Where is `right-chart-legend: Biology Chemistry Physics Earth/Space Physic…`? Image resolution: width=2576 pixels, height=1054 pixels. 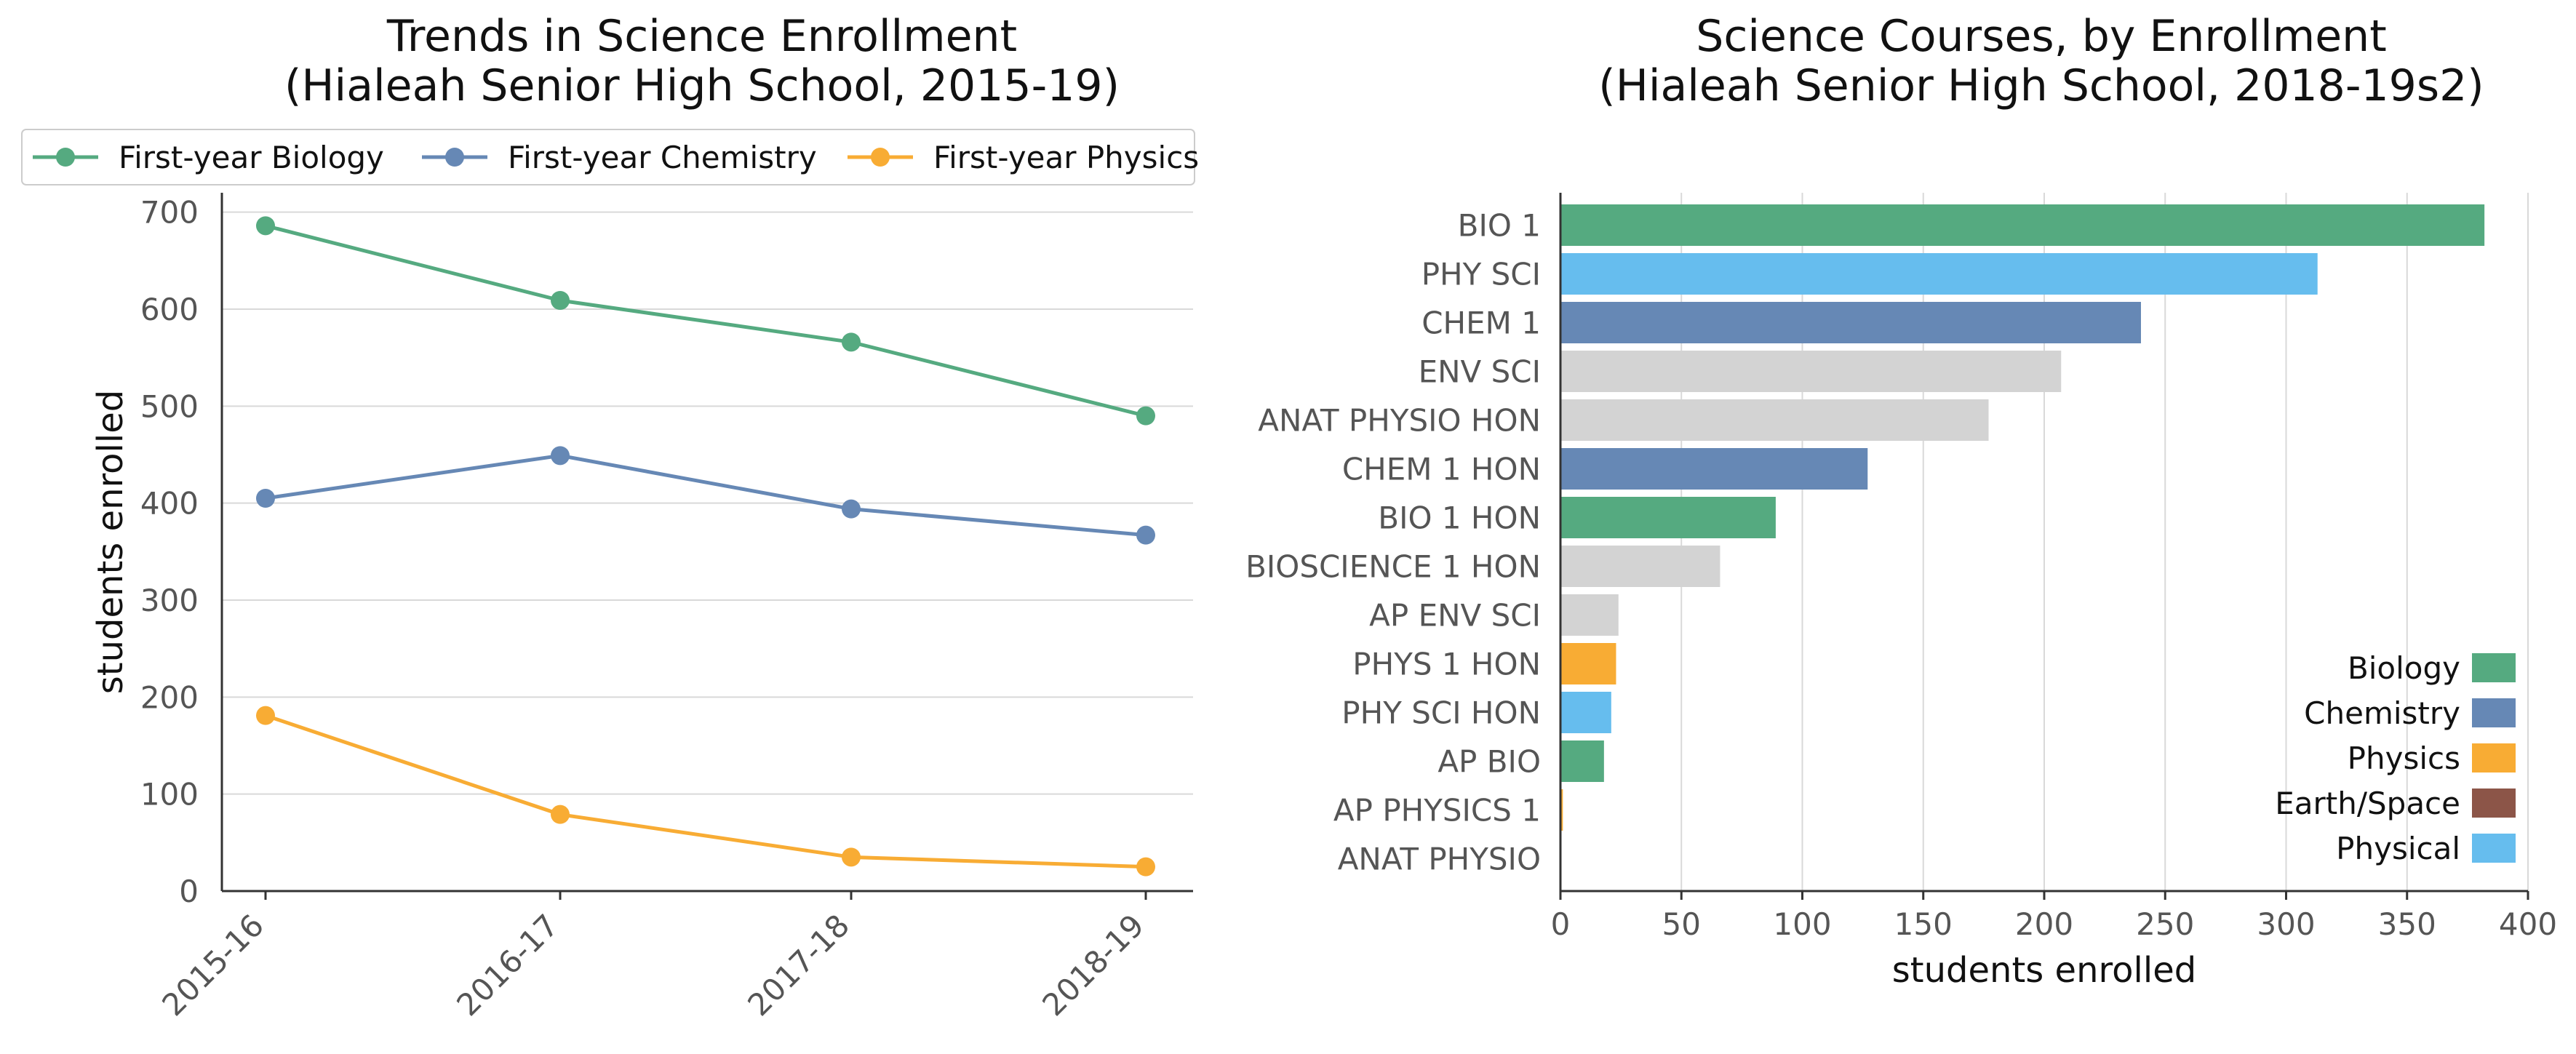 right-chart-legend: Biology Chemistry Physics Earth/Space Physic… is located at coordinates (2395, 758).